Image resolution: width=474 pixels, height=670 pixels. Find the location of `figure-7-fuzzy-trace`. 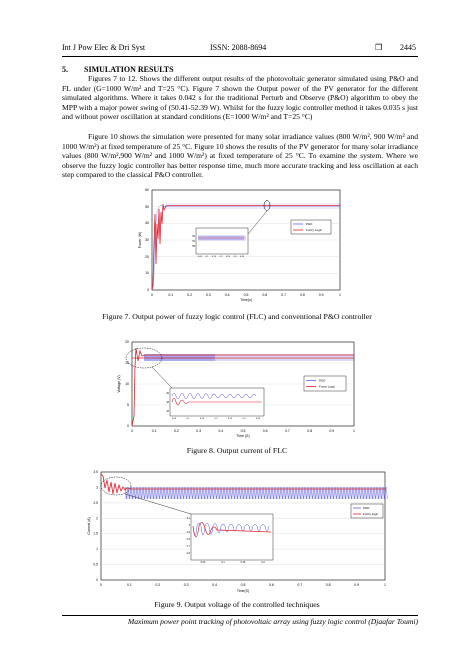

figure-7-fuzzy-trace is located at coordinates (245, 247).